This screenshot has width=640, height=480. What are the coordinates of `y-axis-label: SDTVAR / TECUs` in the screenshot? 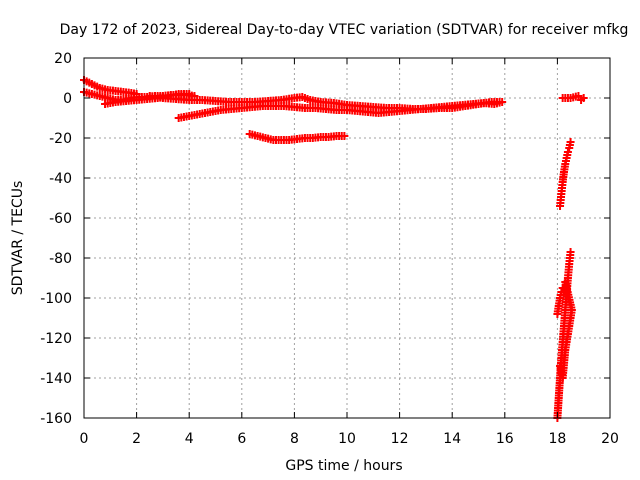 It's located at (18, 238).